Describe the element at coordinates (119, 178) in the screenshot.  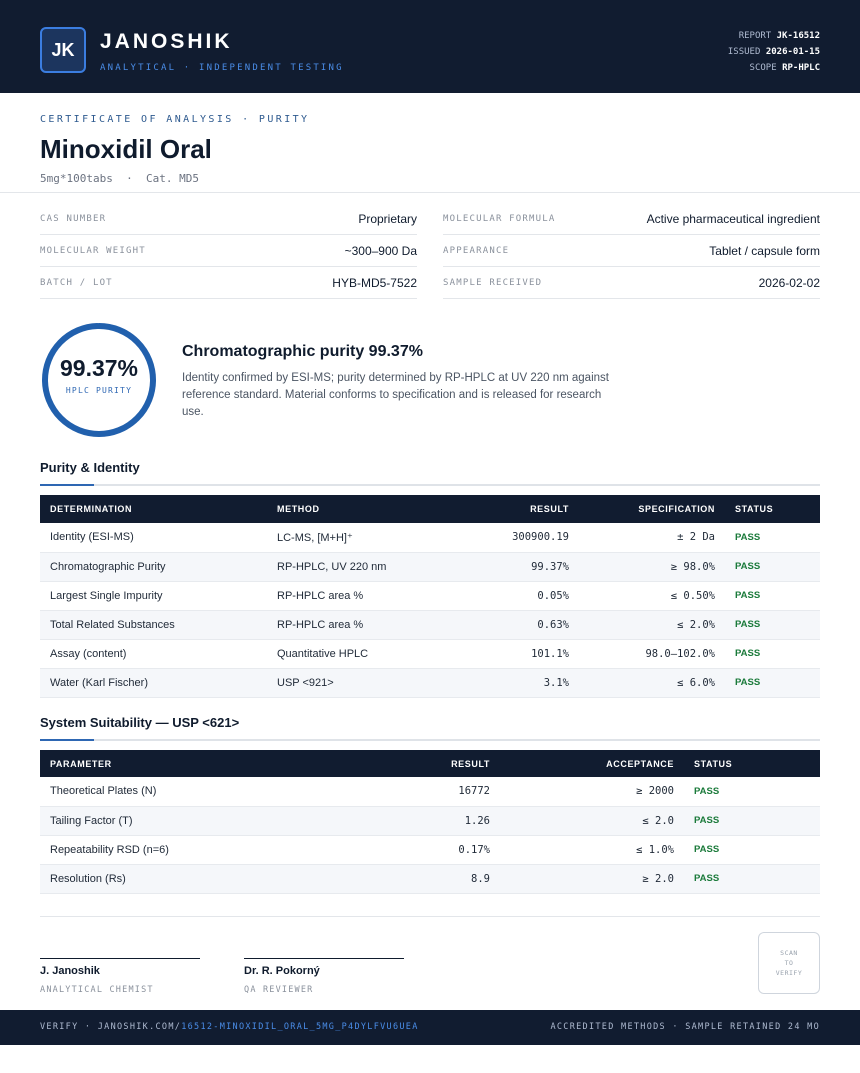
I see `product-subtitle: 5mg*100tabs · Cat. MD5` at that location.